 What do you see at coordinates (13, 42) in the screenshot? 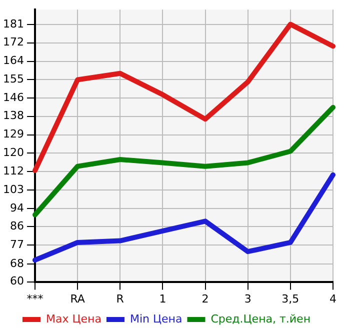
I see `y-tick-label: 172` at bounding box center [13, 42].